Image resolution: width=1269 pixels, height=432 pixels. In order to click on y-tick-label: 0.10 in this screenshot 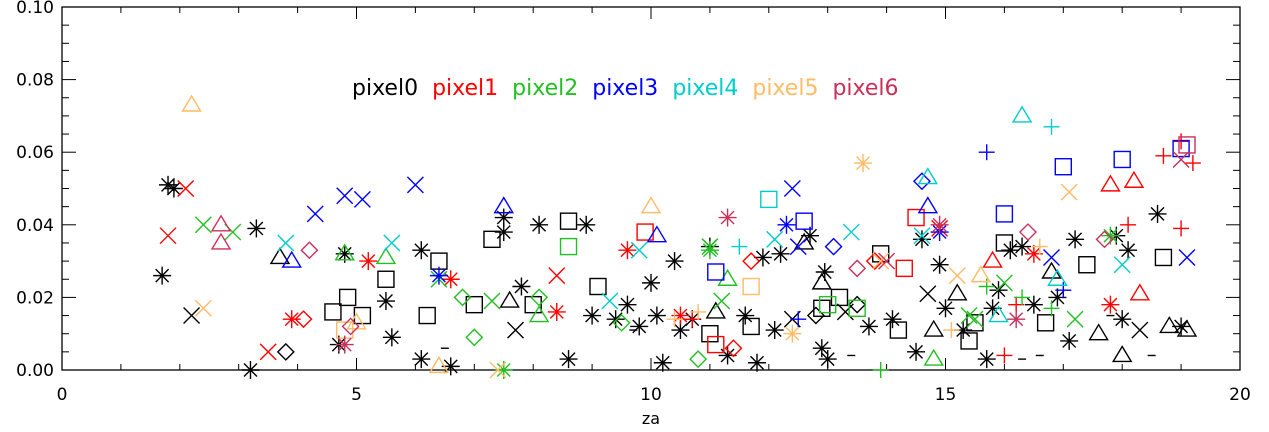, I will do `click(35, 9)`.